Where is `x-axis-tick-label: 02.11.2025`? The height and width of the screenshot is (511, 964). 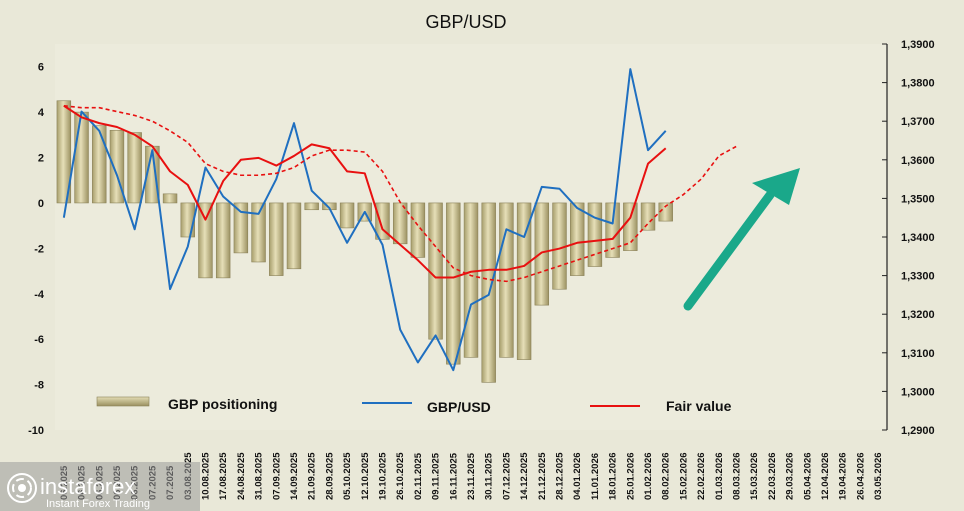
x-axis-tick-label: 02.11.2025 is located at coordinates (418, 476).